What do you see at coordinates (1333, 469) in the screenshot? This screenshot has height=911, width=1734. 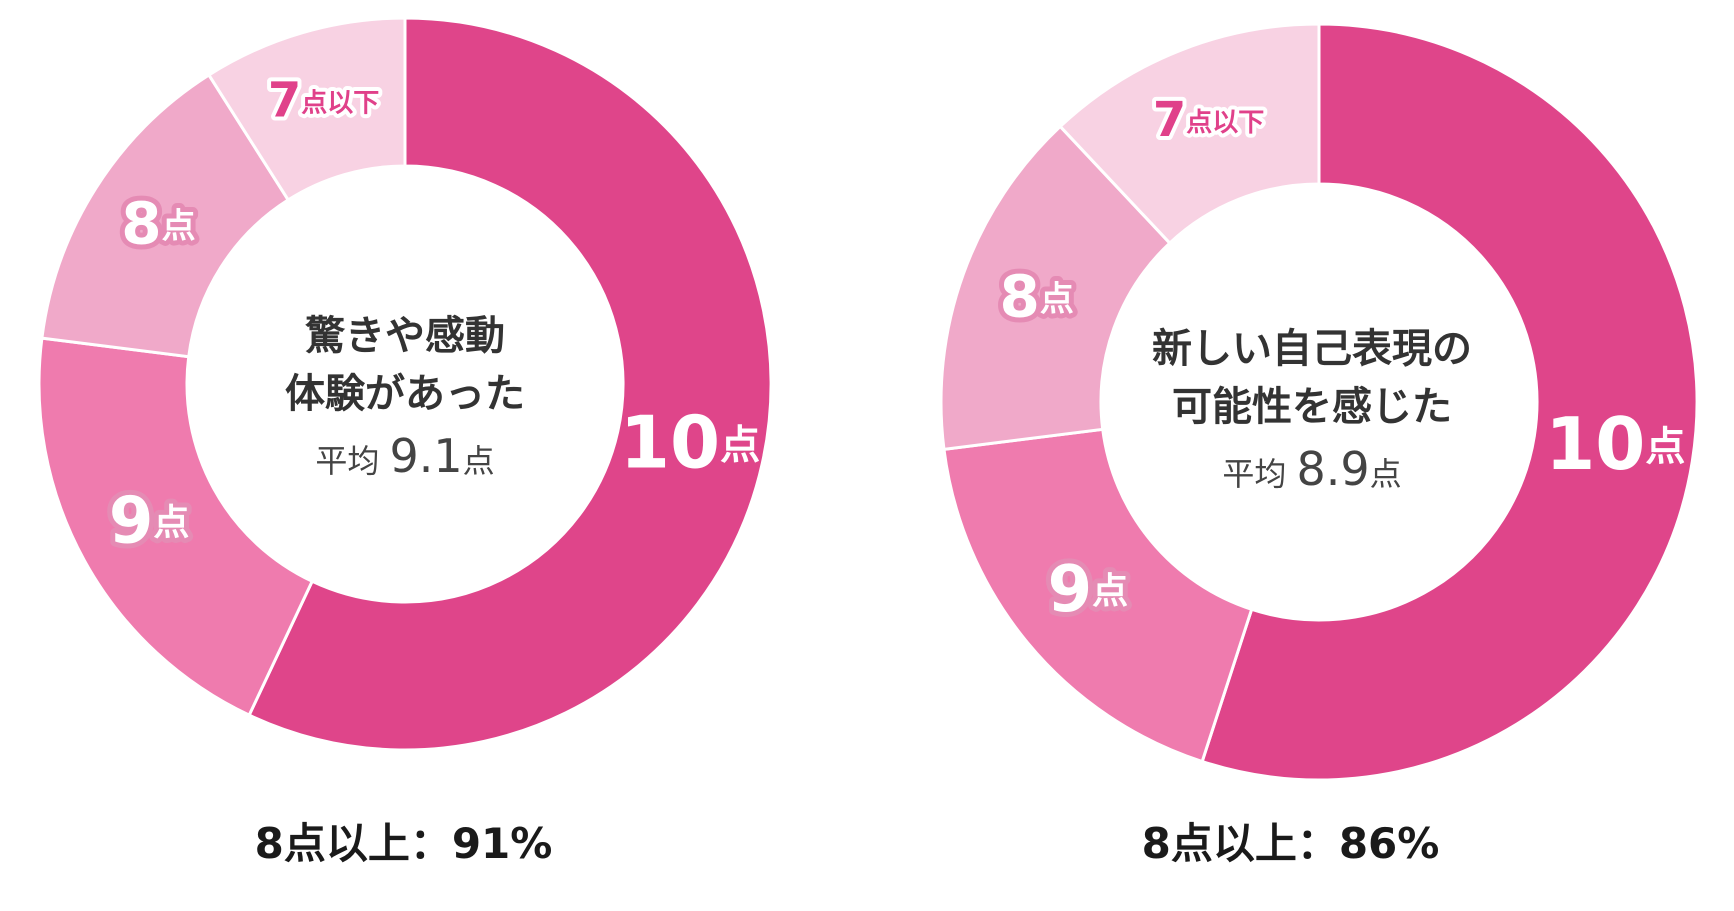 I see `average-value: 8.9` at bounding box center [1333, 469].